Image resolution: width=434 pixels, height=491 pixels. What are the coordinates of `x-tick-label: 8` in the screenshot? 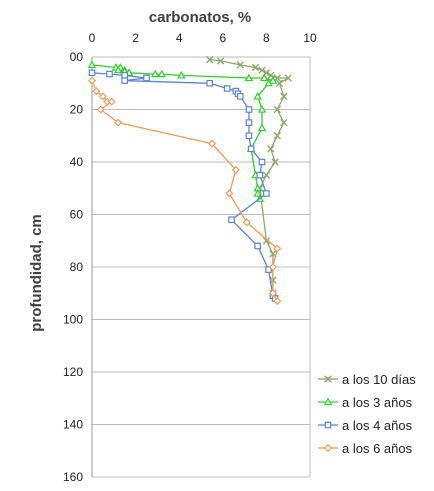 It's located at (266, 38).